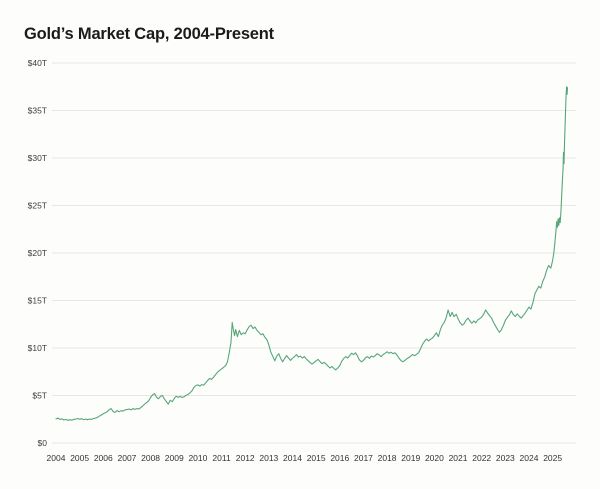 The height and width of the screenshot is (489, 600). Describe the element at coordinates (552, 458) in the screenshot. I see `x-axis-tick-label: 2025` at that location.